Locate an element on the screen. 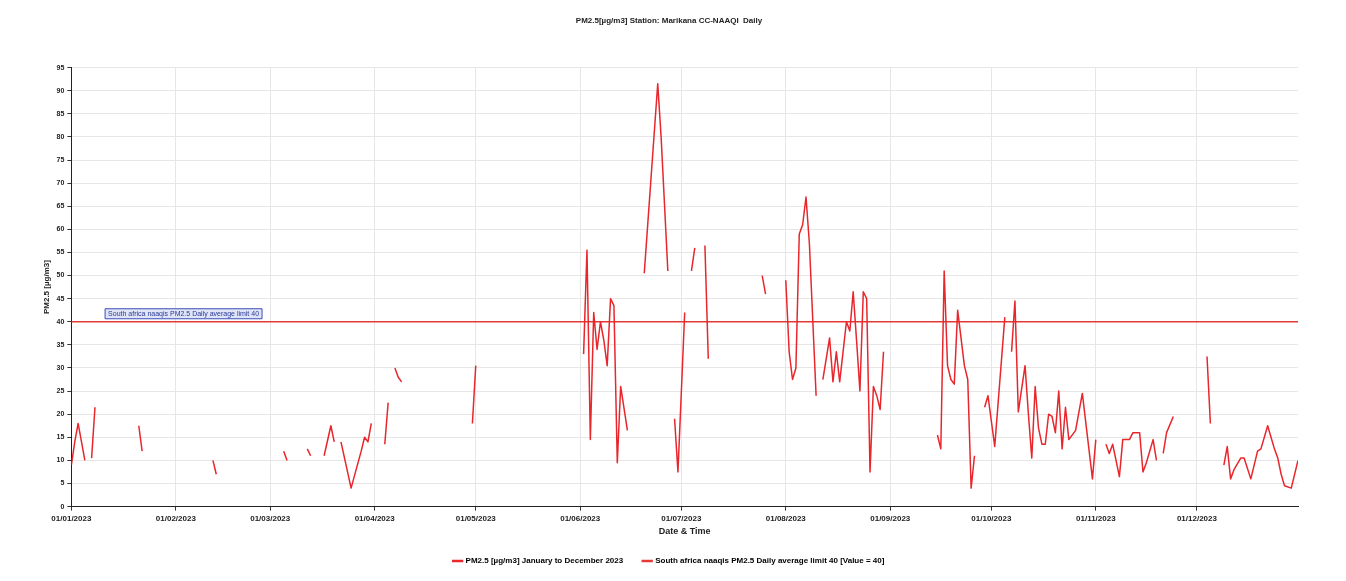 The image size is (1346, 581). x-tick-label: 01/03/2023 is located at coordinates (270, 518).